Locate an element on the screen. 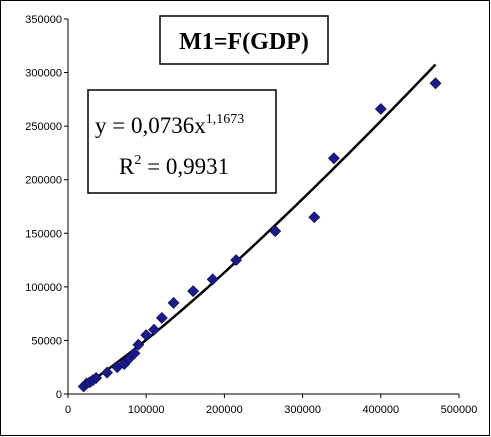 The height and width of the screenshot is (437, 491). equation-border is located at coordinates (182, 141).